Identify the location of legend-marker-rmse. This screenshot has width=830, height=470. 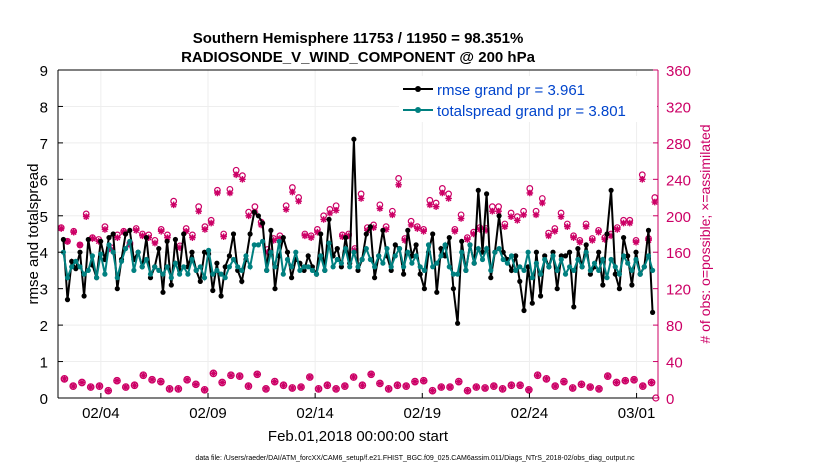
(418, 89).